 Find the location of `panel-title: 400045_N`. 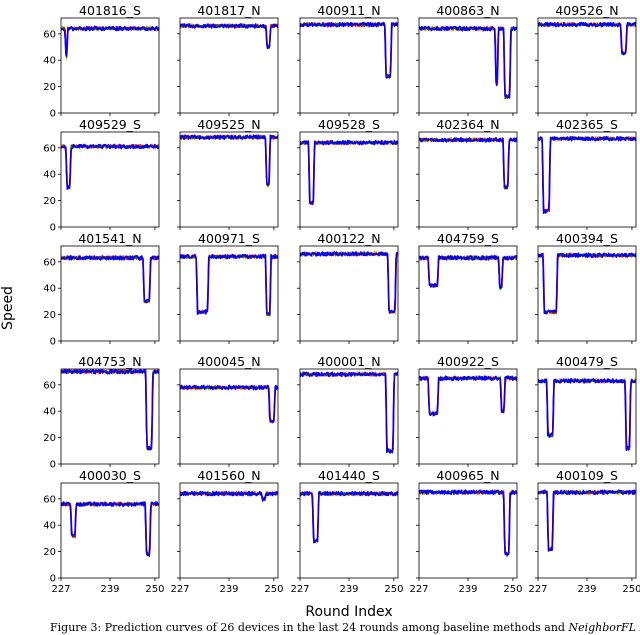

panel-title: 400045_N is located at coordinates (228, 361).